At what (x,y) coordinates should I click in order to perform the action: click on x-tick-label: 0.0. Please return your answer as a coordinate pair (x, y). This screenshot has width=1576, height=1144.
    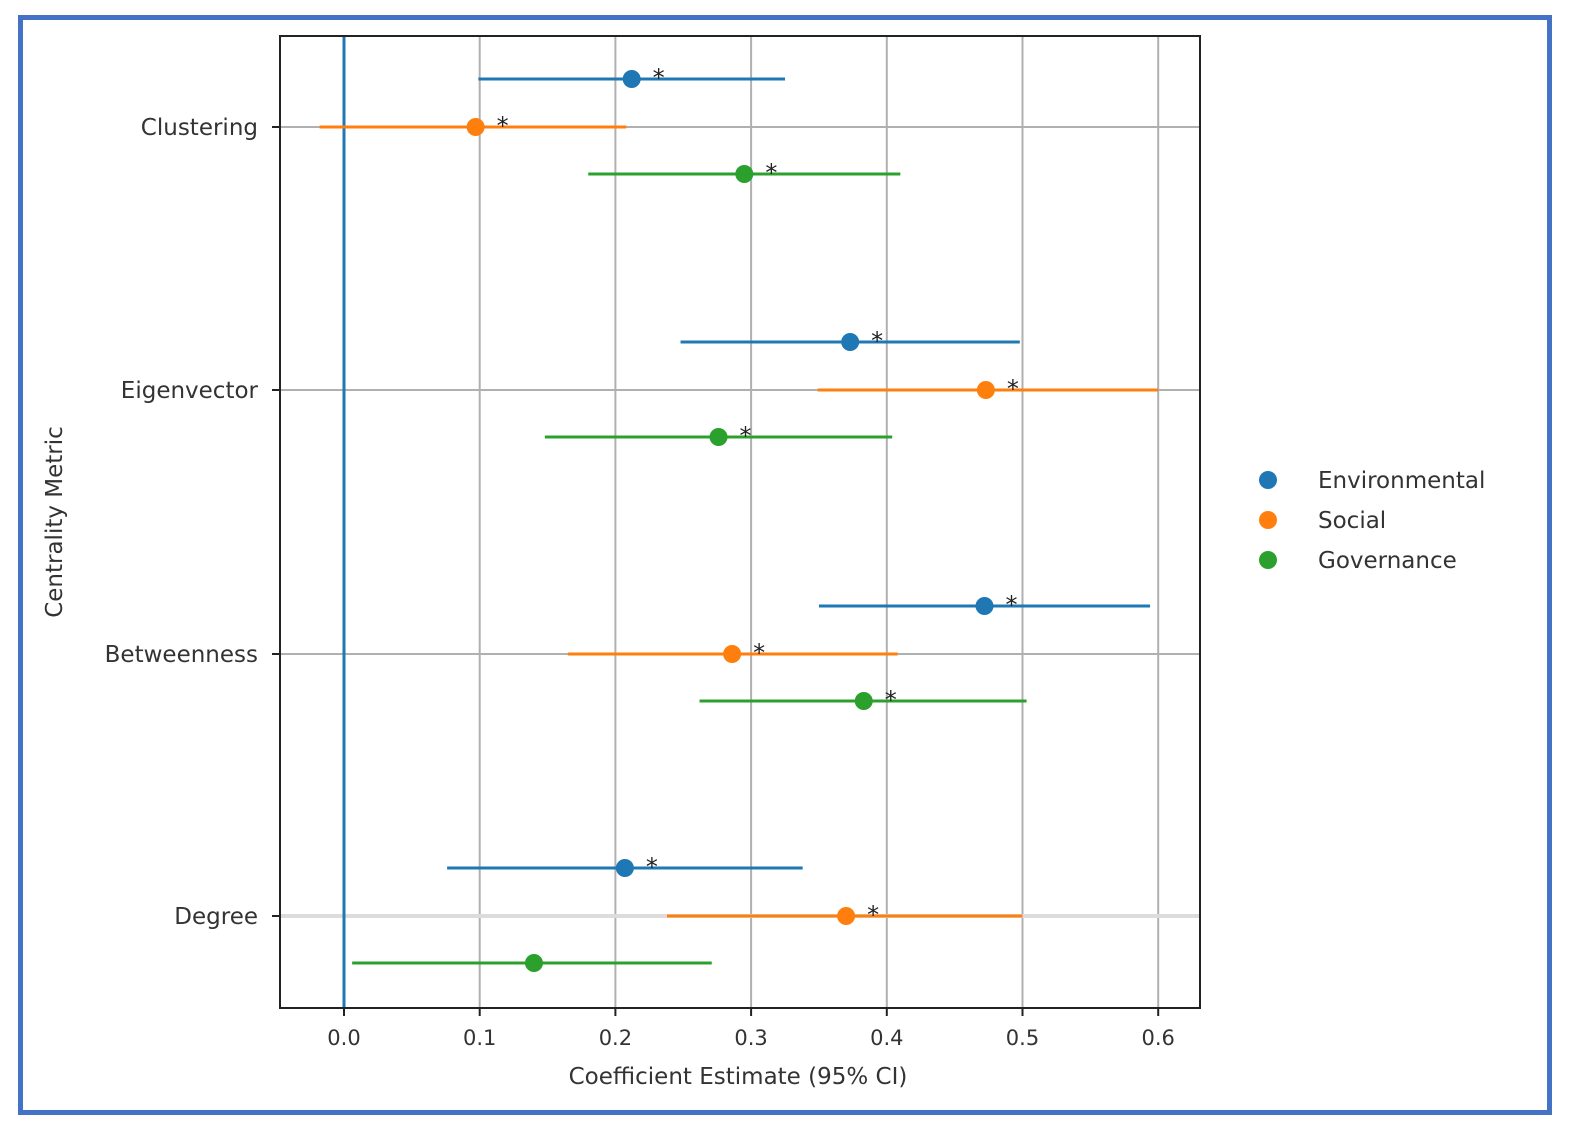
    Looking at the image, I should click on (343, 1038).